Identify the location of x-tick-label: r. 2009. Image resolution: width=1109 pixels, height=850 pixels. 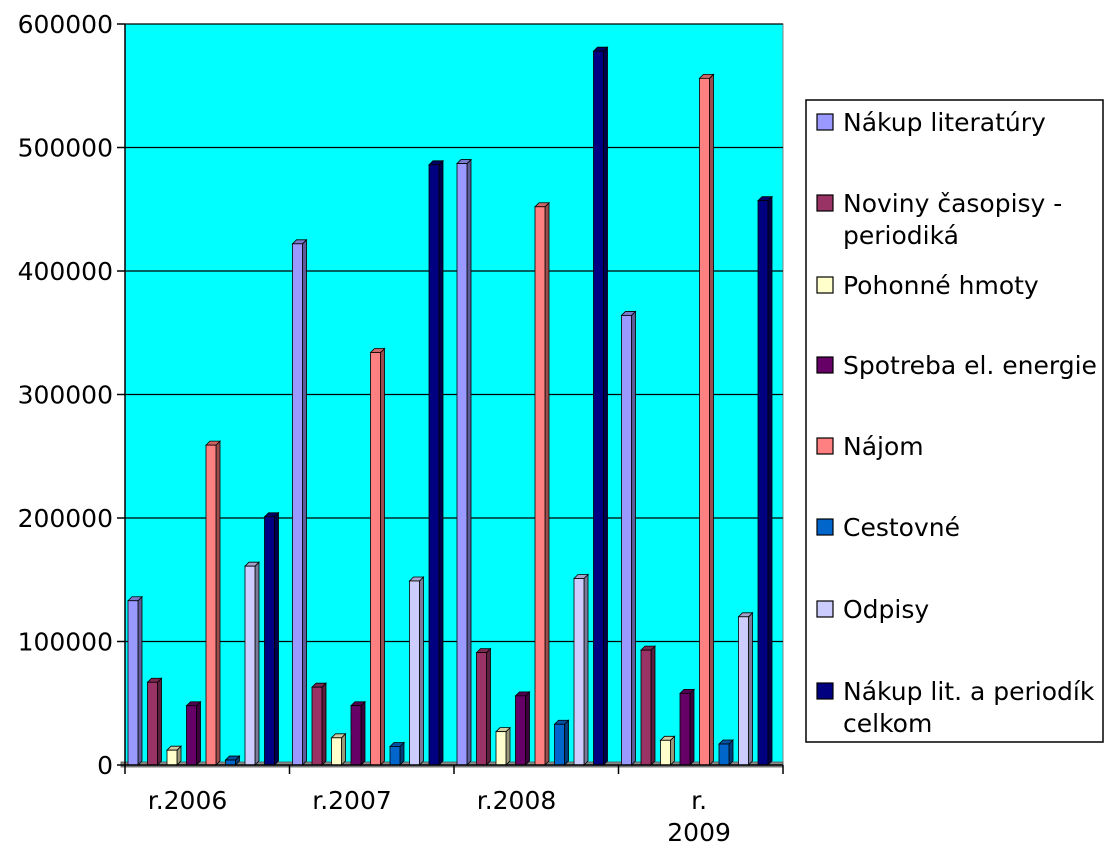
(699, 816).